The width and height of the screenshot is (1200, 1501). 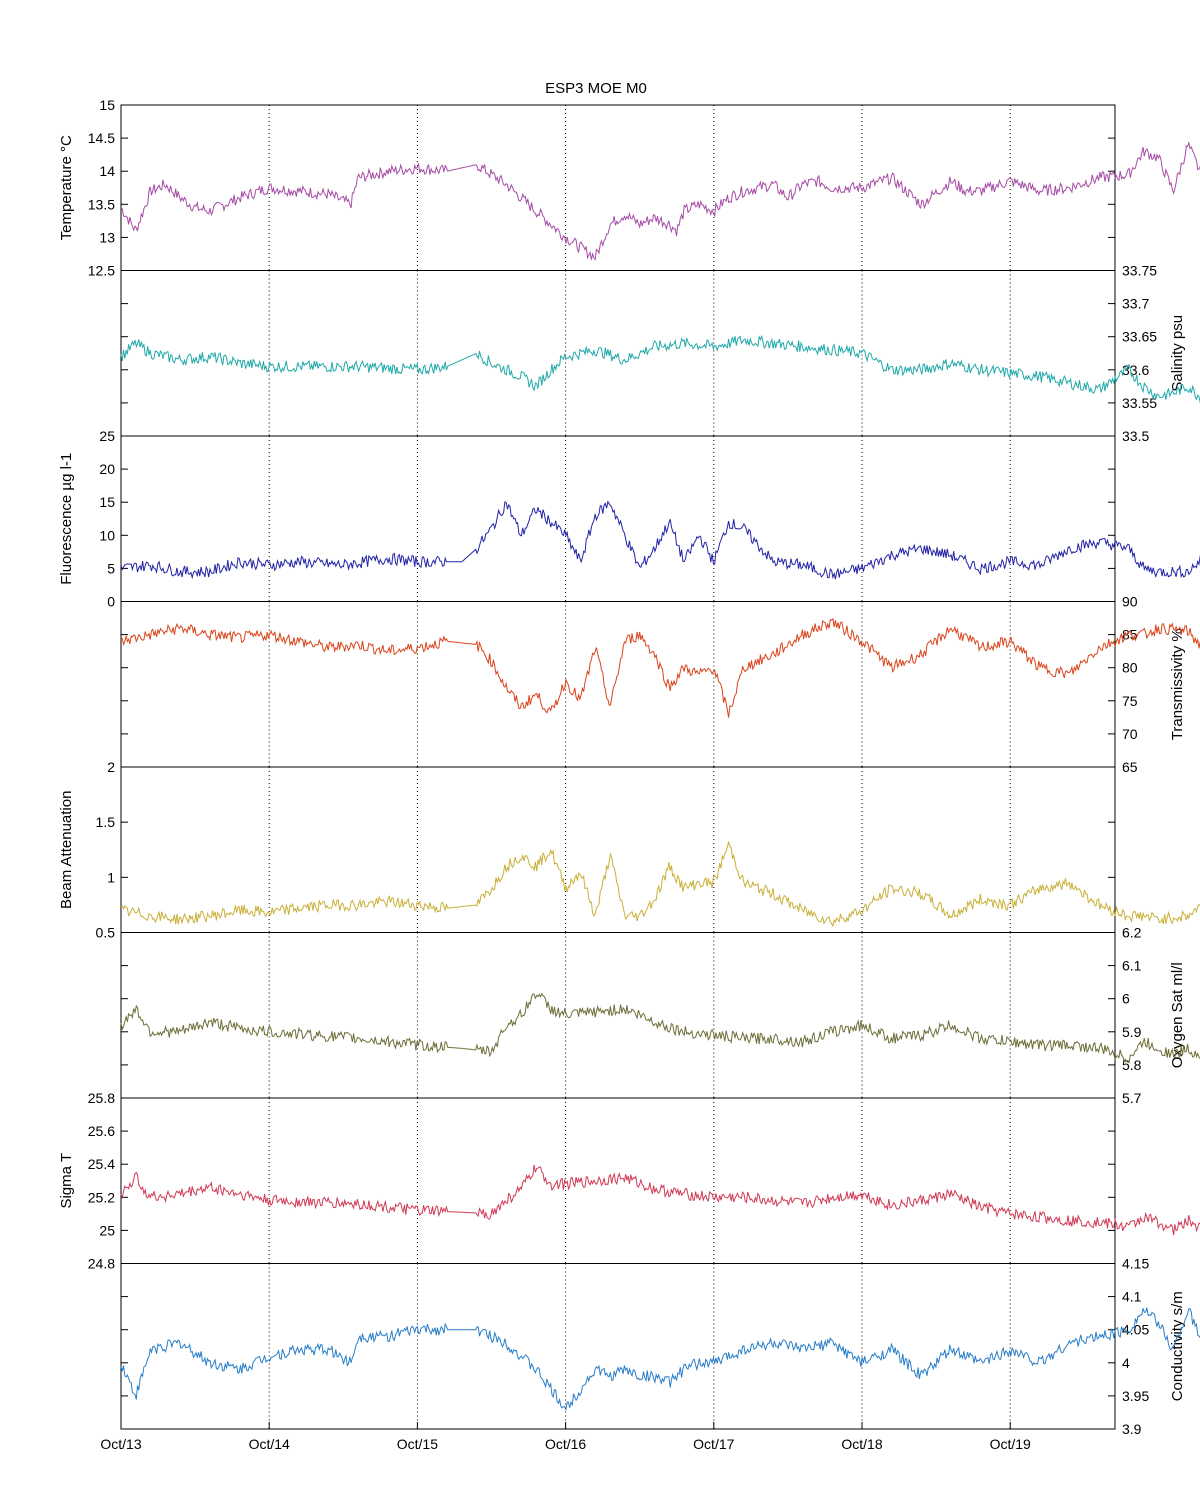 I want to click on y-tick-label: 65, so click(x=1130, y=767).